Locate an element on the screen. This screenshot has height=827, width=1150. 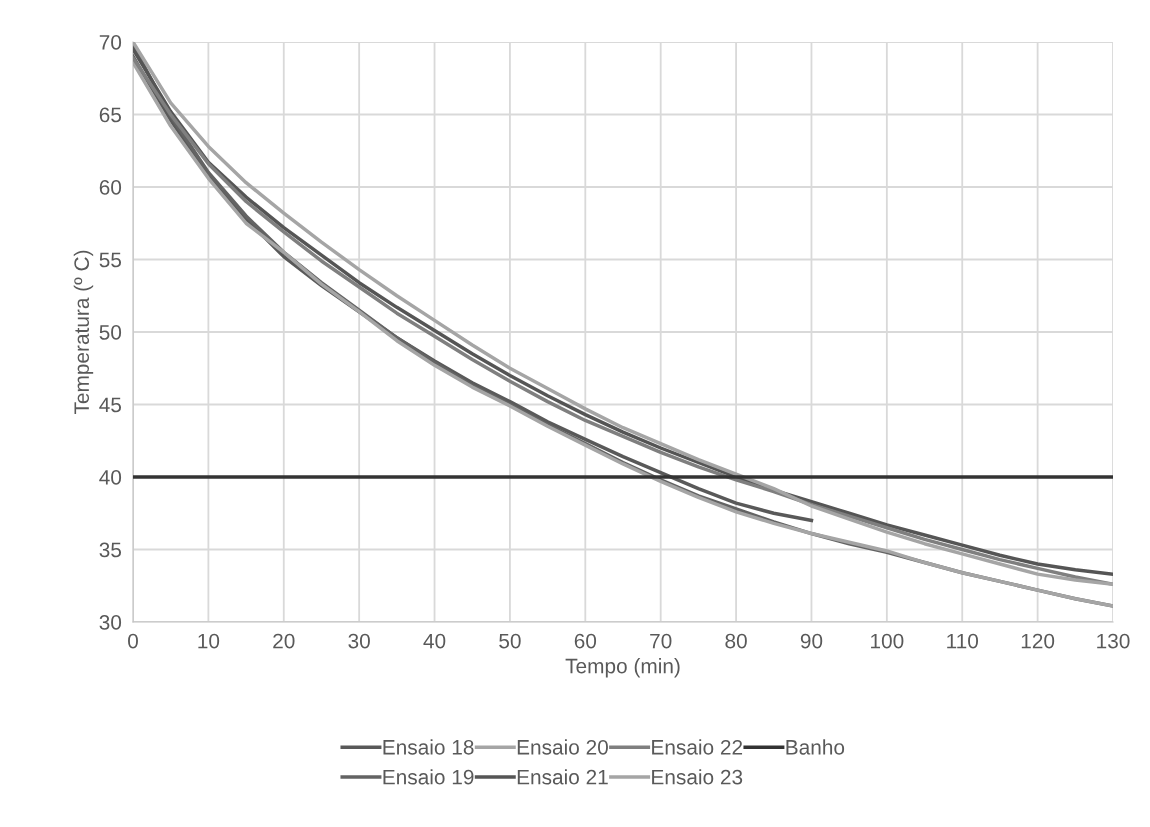
x-tick-label: 10 is located at coordinates (209, 641).